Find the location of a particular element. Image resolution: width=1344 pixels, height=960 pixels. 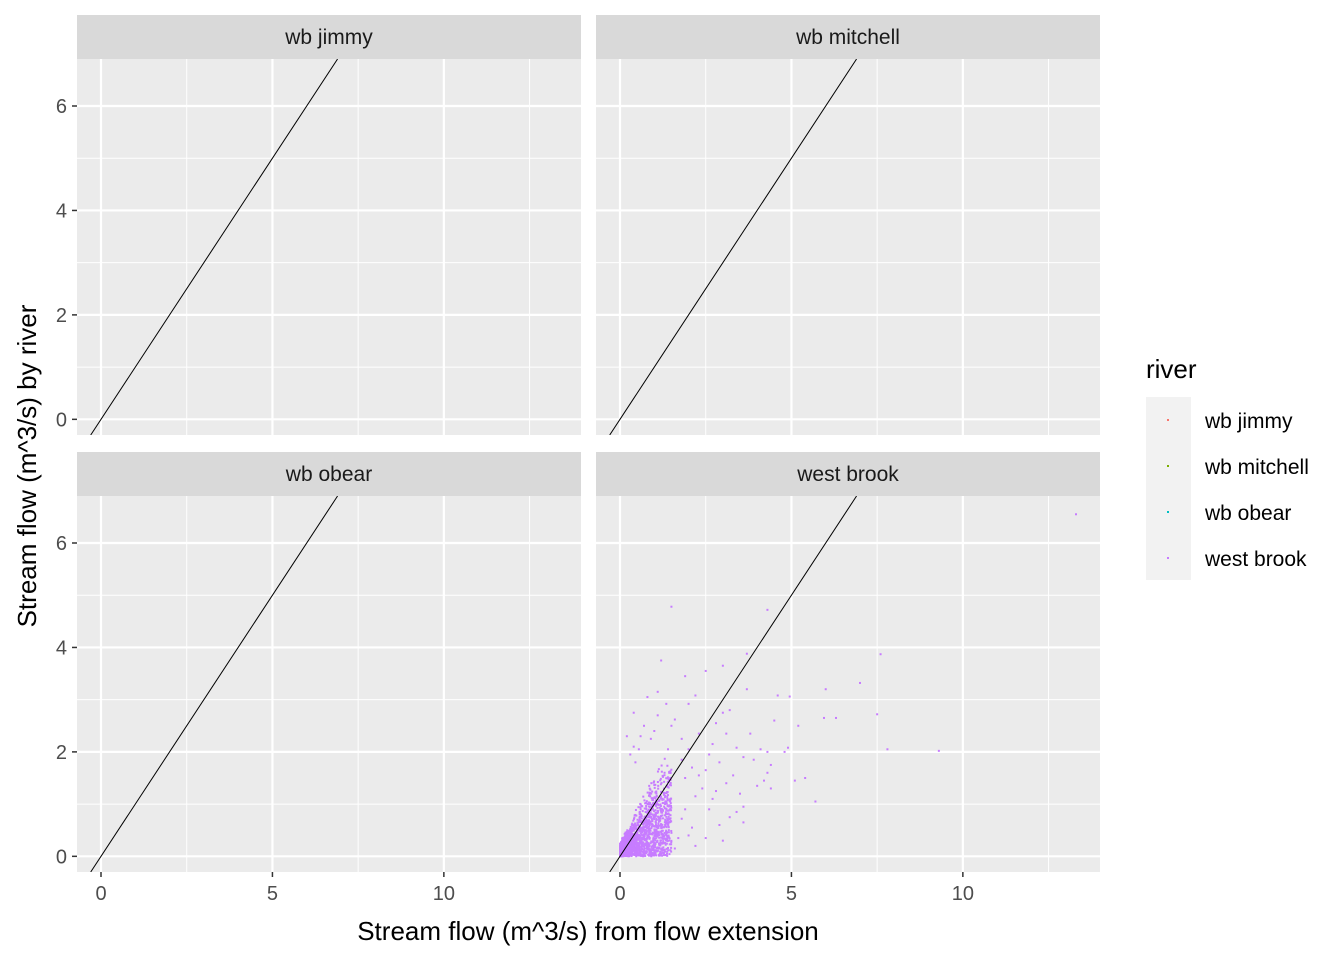

facet-strip-label: west brook is located at coordinates (847, 474).